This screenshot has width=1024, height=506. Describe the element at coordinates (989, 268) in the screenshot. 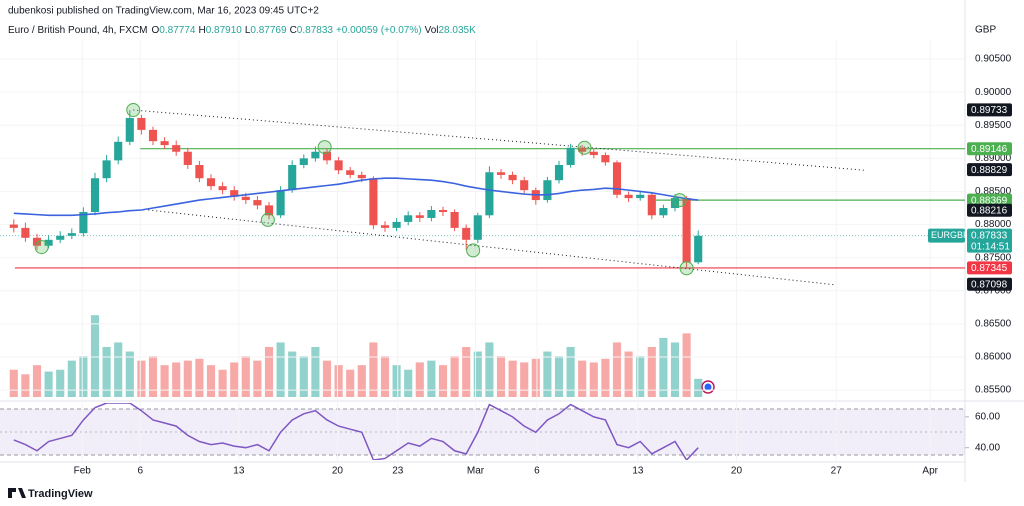

I see `price-label: 0.87345` at that location.